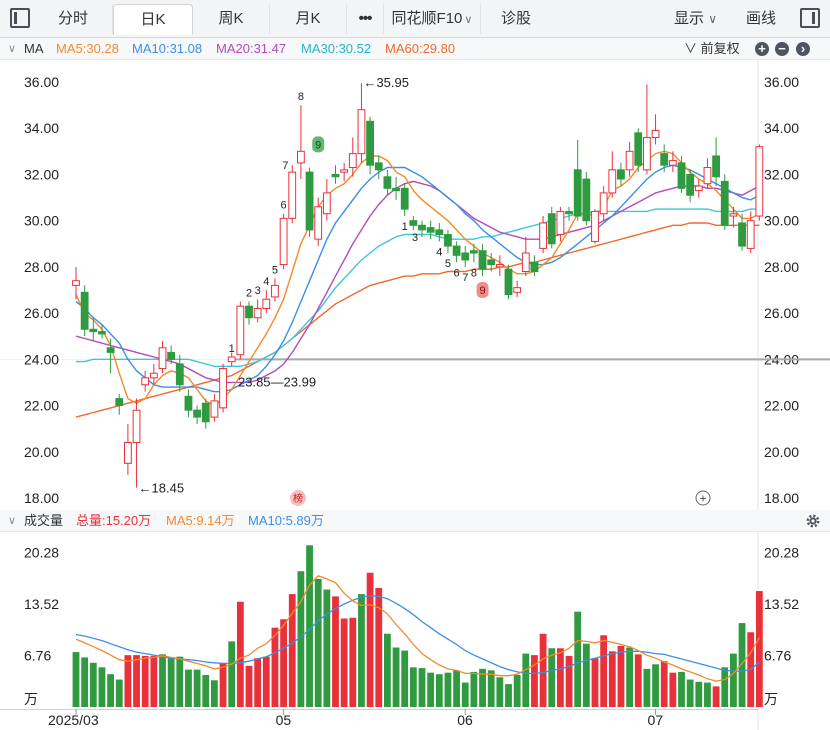 This screenshot has height=730, width=830. I want to click on left-panel-toggle-icon, so click(20, 18).